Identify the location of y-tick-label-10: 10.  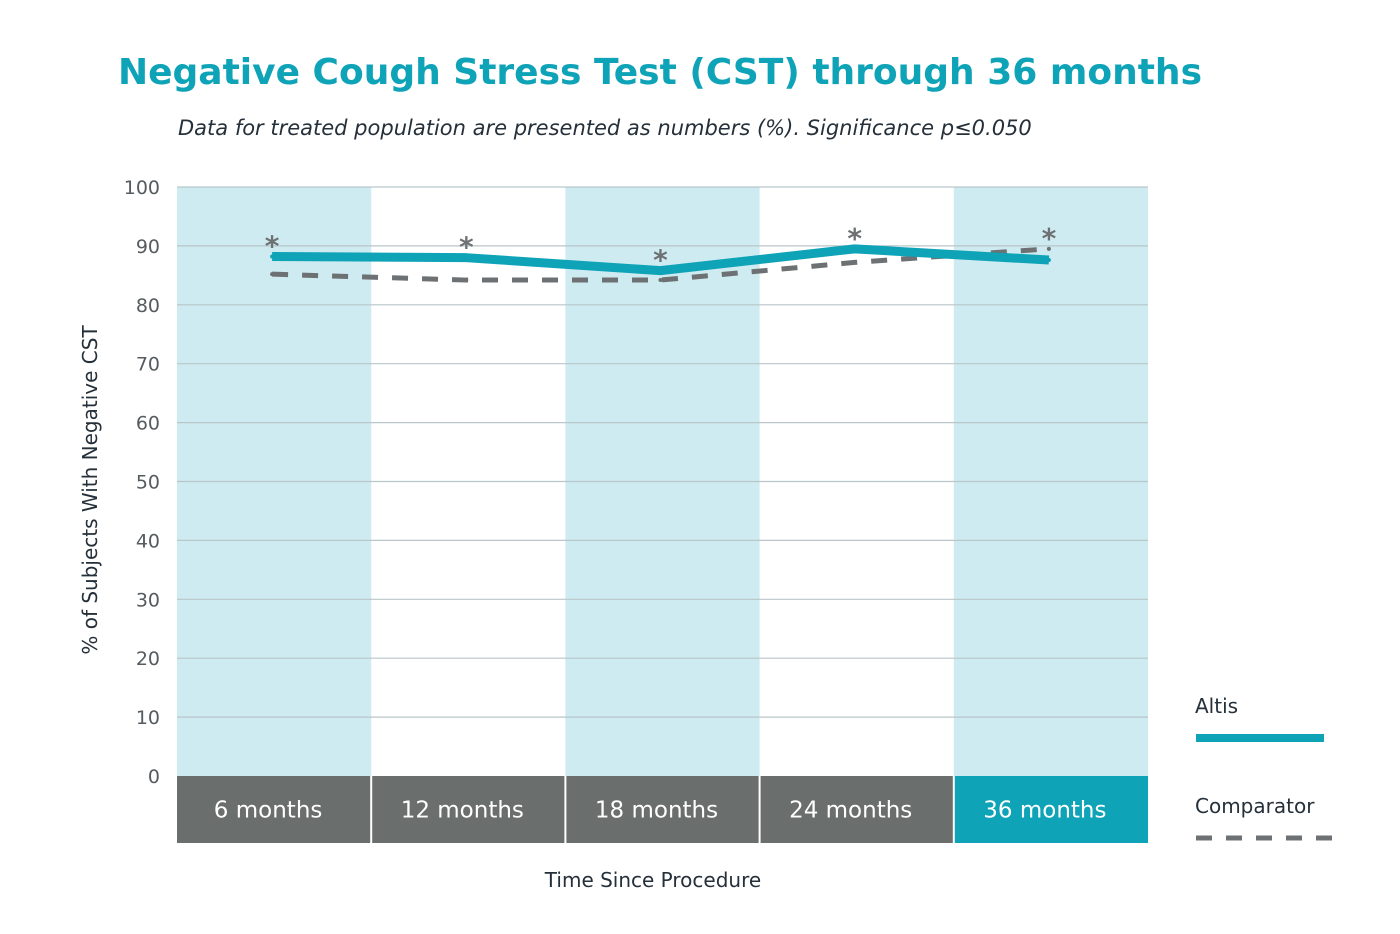
(148, 718).